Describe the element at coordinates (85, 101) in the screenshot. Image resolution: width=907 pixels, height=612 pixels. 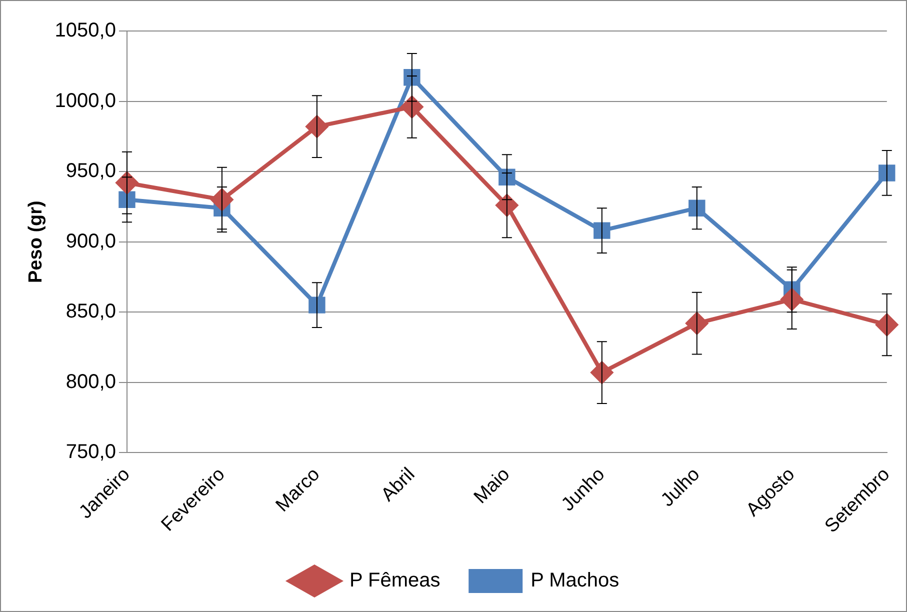
I see `y-tick-label: 1000,0` at that location.